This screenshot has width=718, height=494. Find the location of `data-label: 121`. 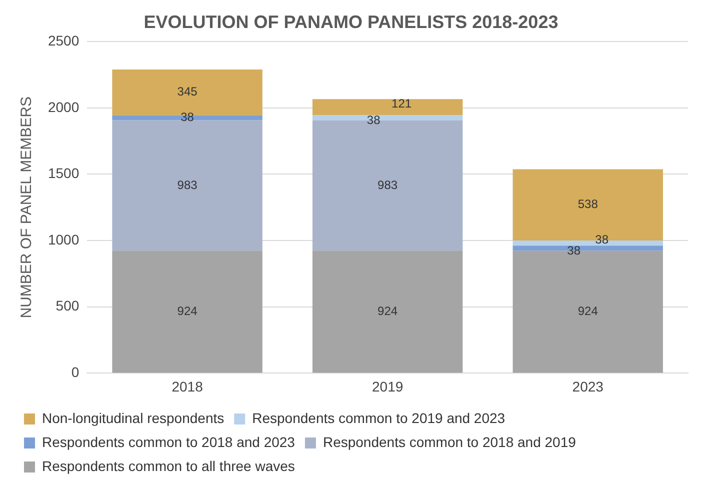

data-label: 121 is located at coordinates (402, 103).